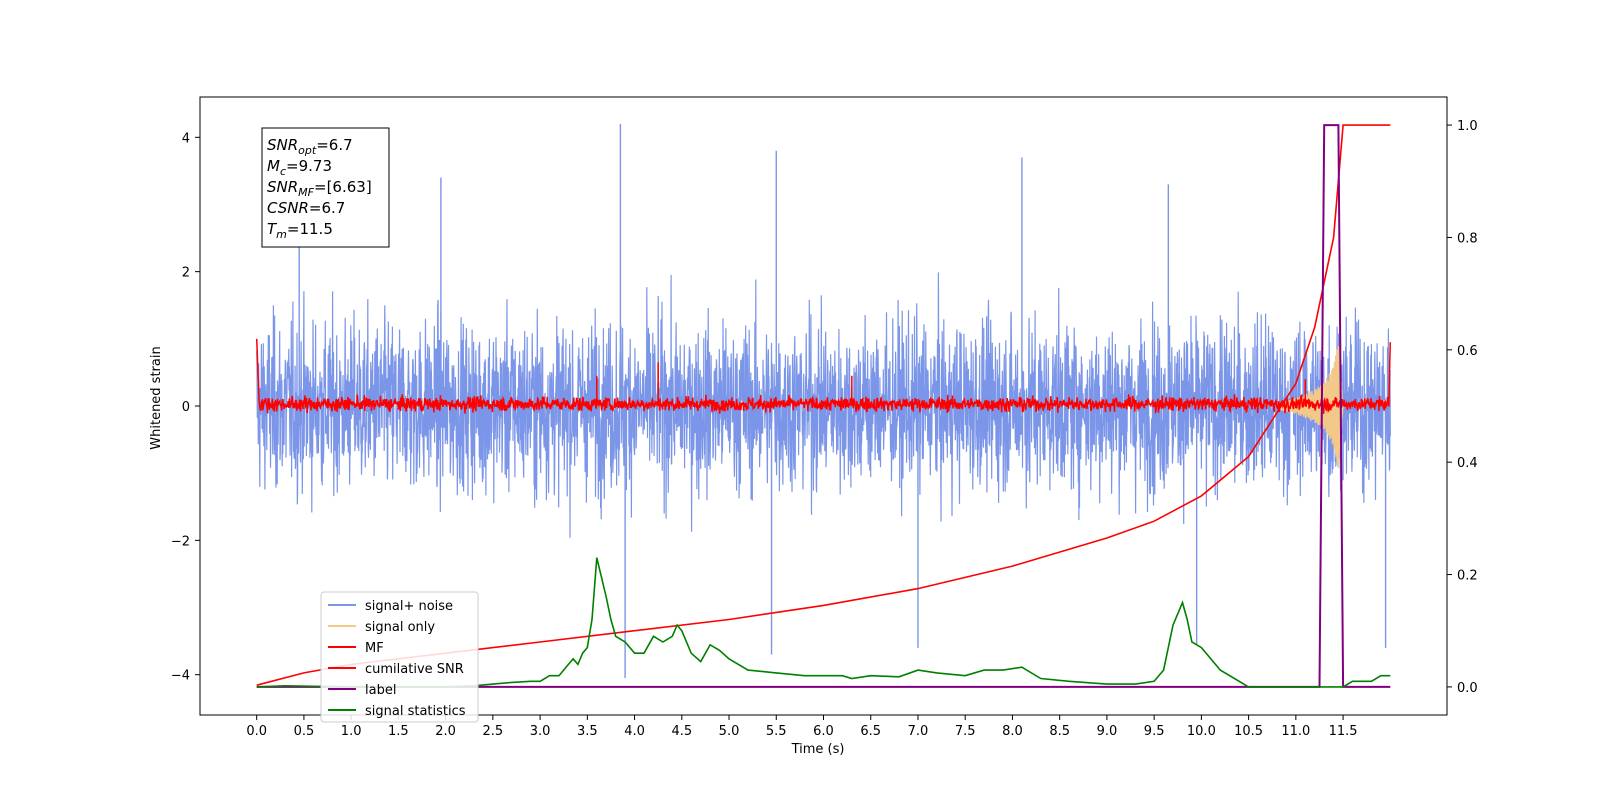 This screenshot has width=1600, height=800. Describe the element at coordinates (634, 731) in the screenshot. I see `x-tick-label: 4.0` at that location.